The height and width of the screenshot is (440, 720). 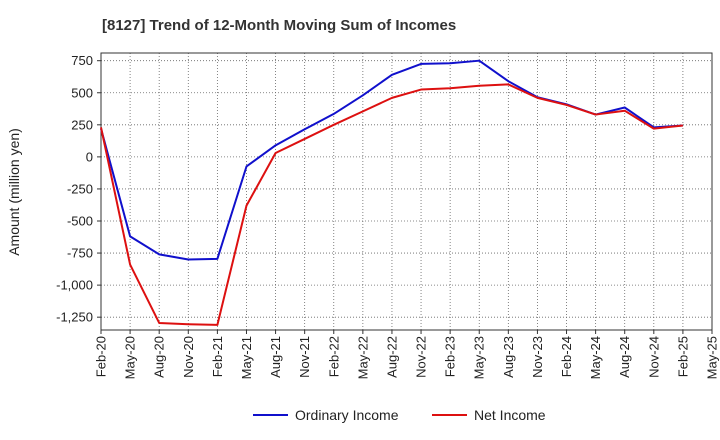 I want to click on x-tick-label: May-20, so click(x=130, y=357).